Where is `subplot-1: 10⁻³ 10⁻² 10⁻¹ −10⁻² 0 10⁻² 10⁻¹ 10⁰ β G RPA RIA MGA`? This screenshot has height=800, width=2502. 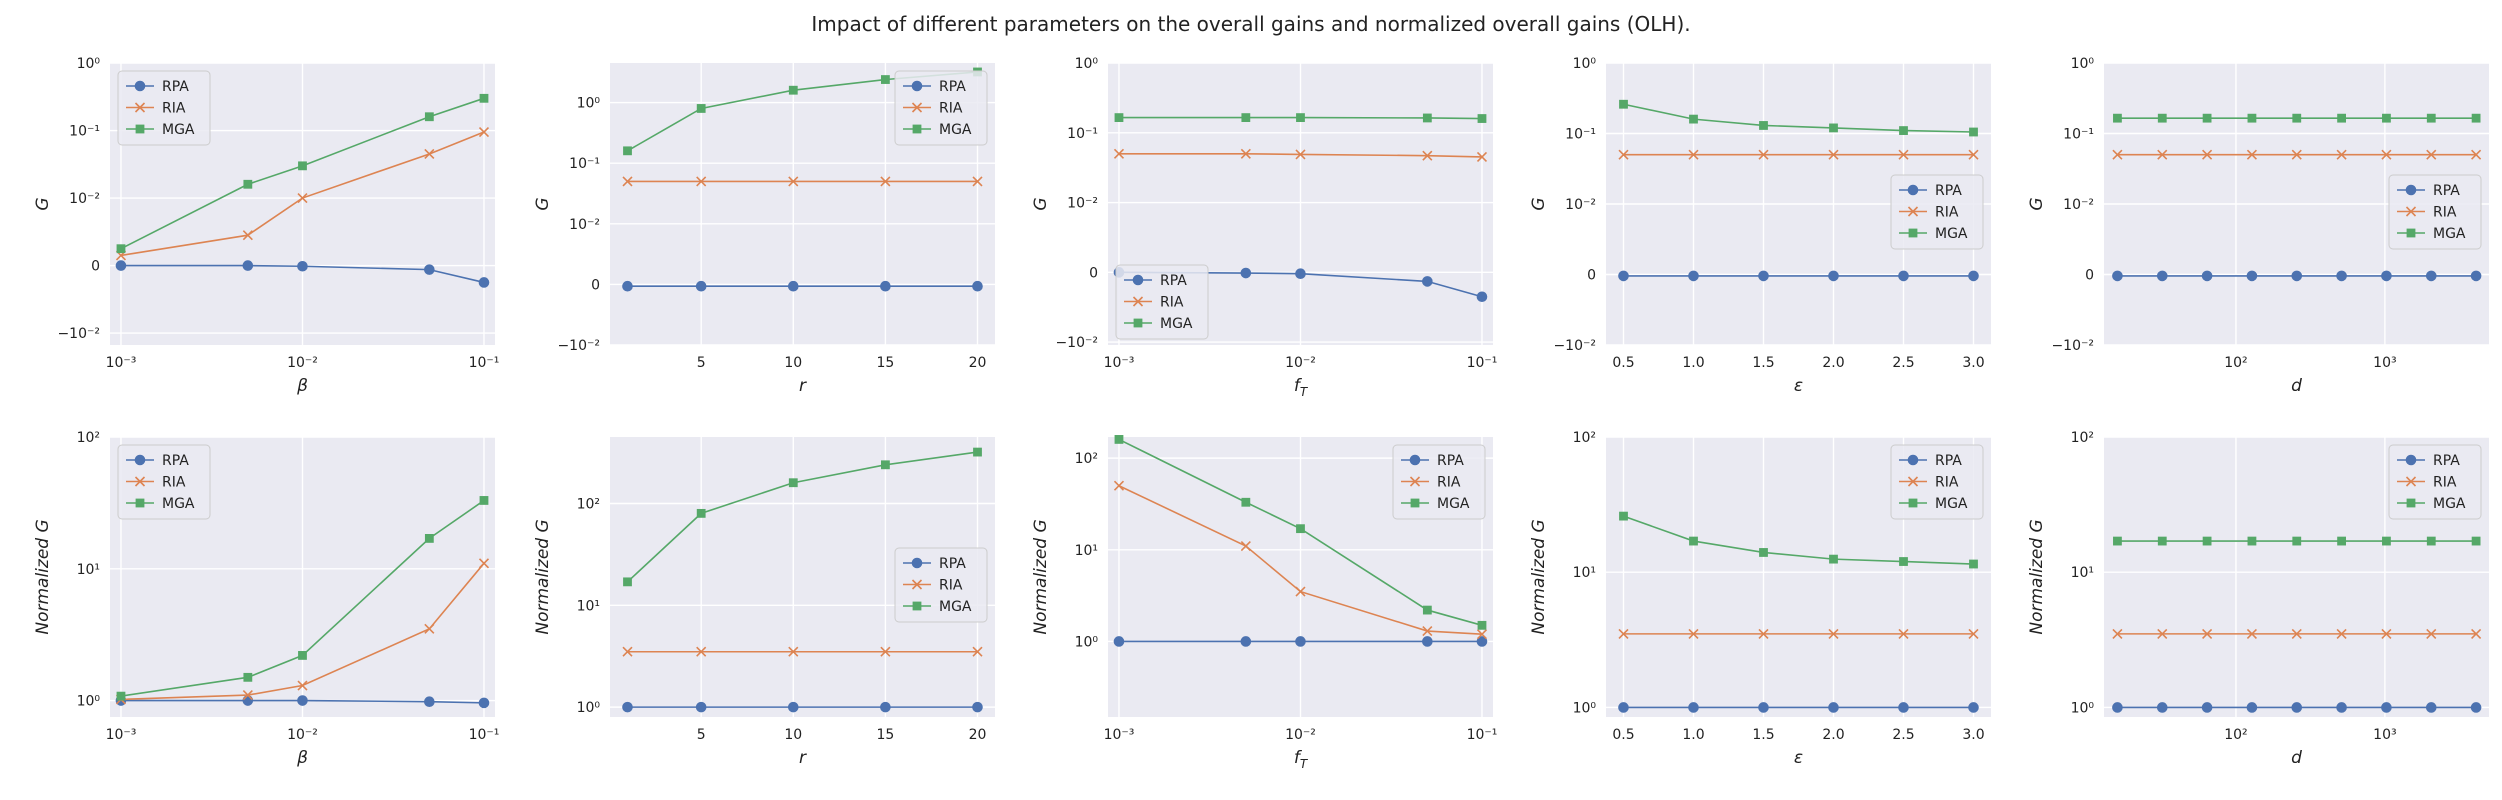 subplot-1: 10⁻³ 10⁻² 10⁻¹ −10⁻² 0 10⁻² 10⁻¹ 10⁰ β G RPA RIA MGA is located at coordinates (266, 226).